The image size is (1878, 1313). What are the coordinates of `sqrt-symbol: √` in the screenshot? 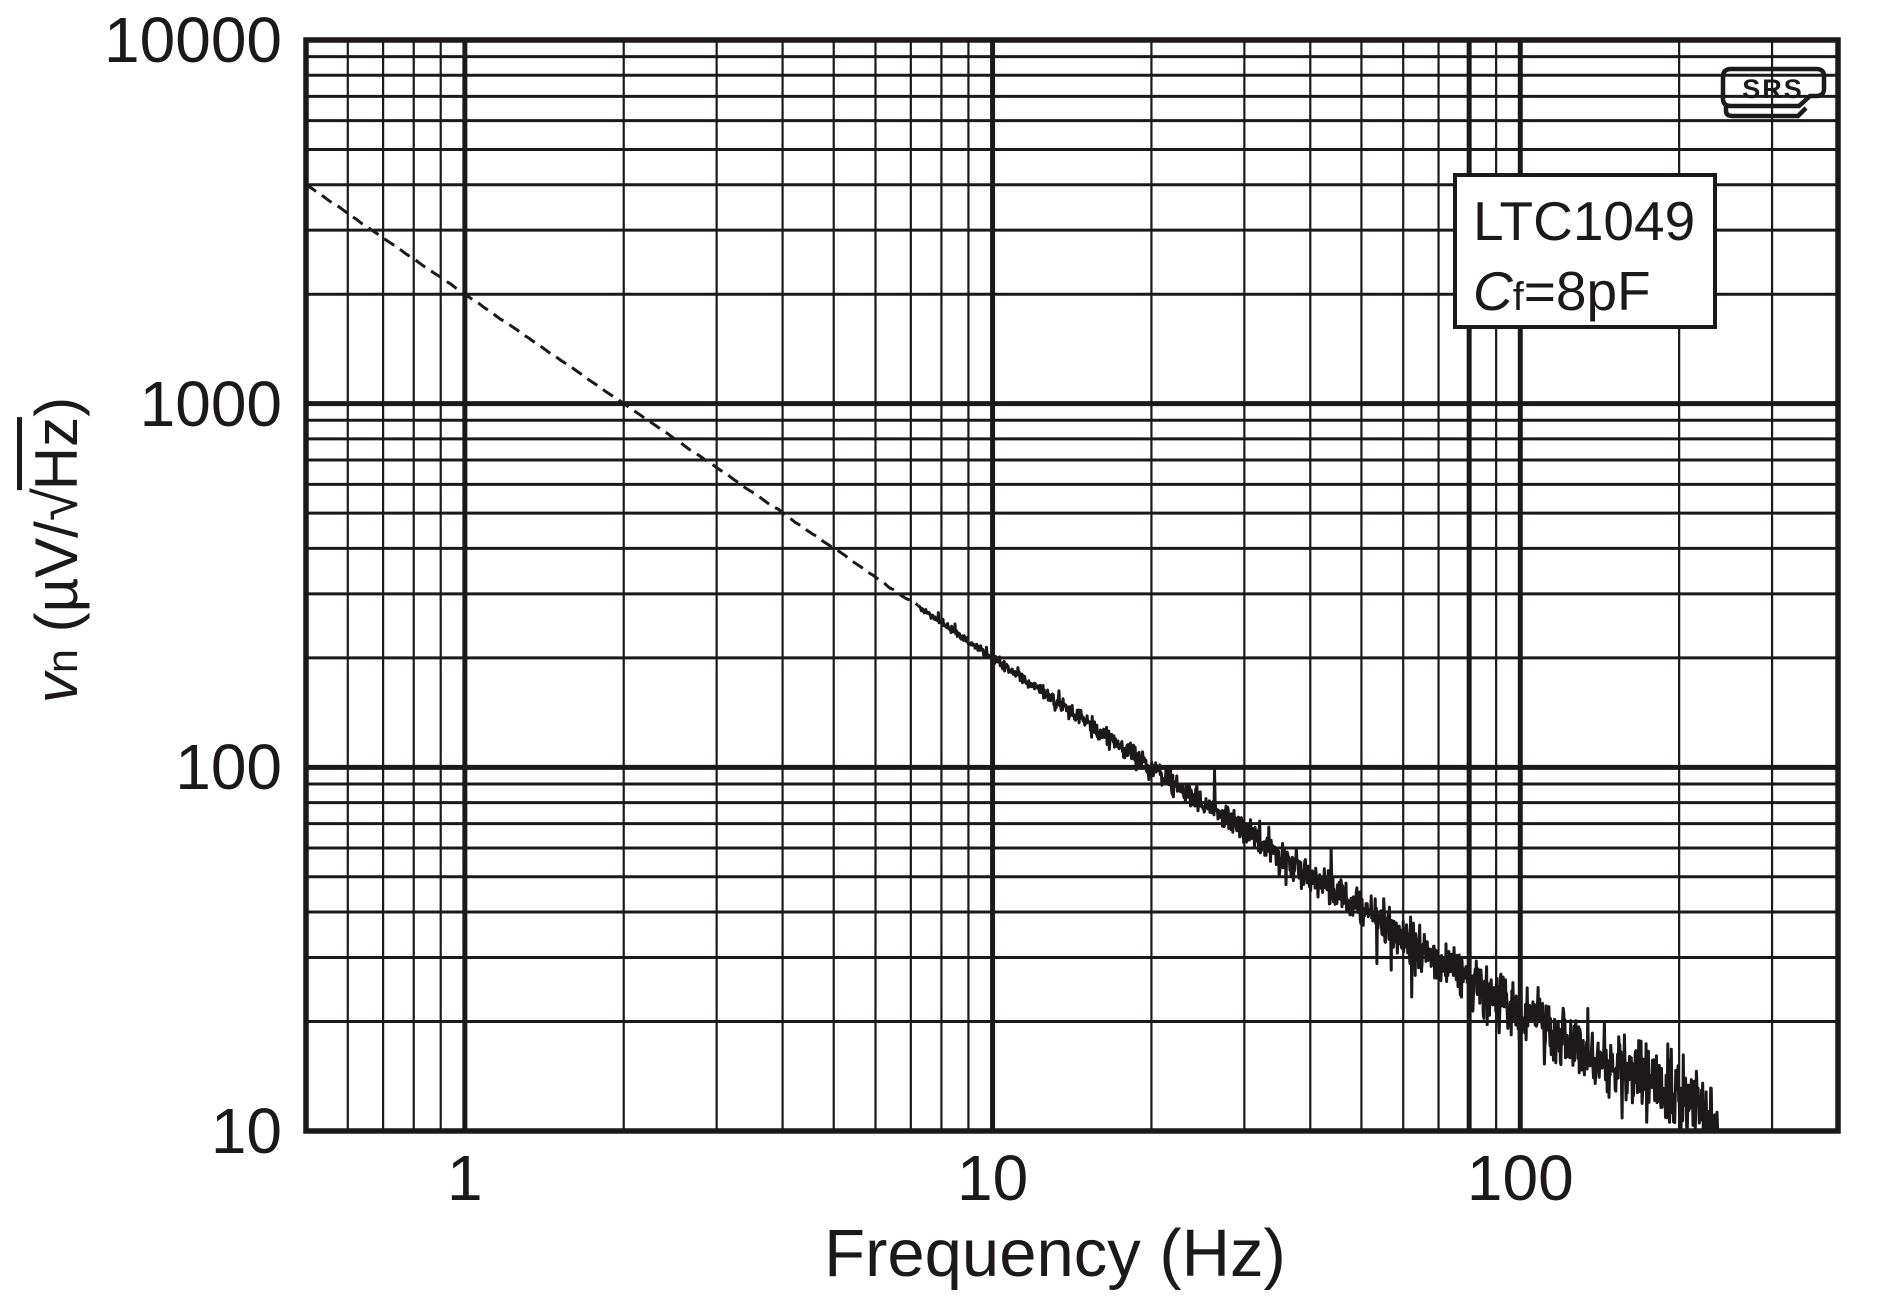 It's located at (56, 506).